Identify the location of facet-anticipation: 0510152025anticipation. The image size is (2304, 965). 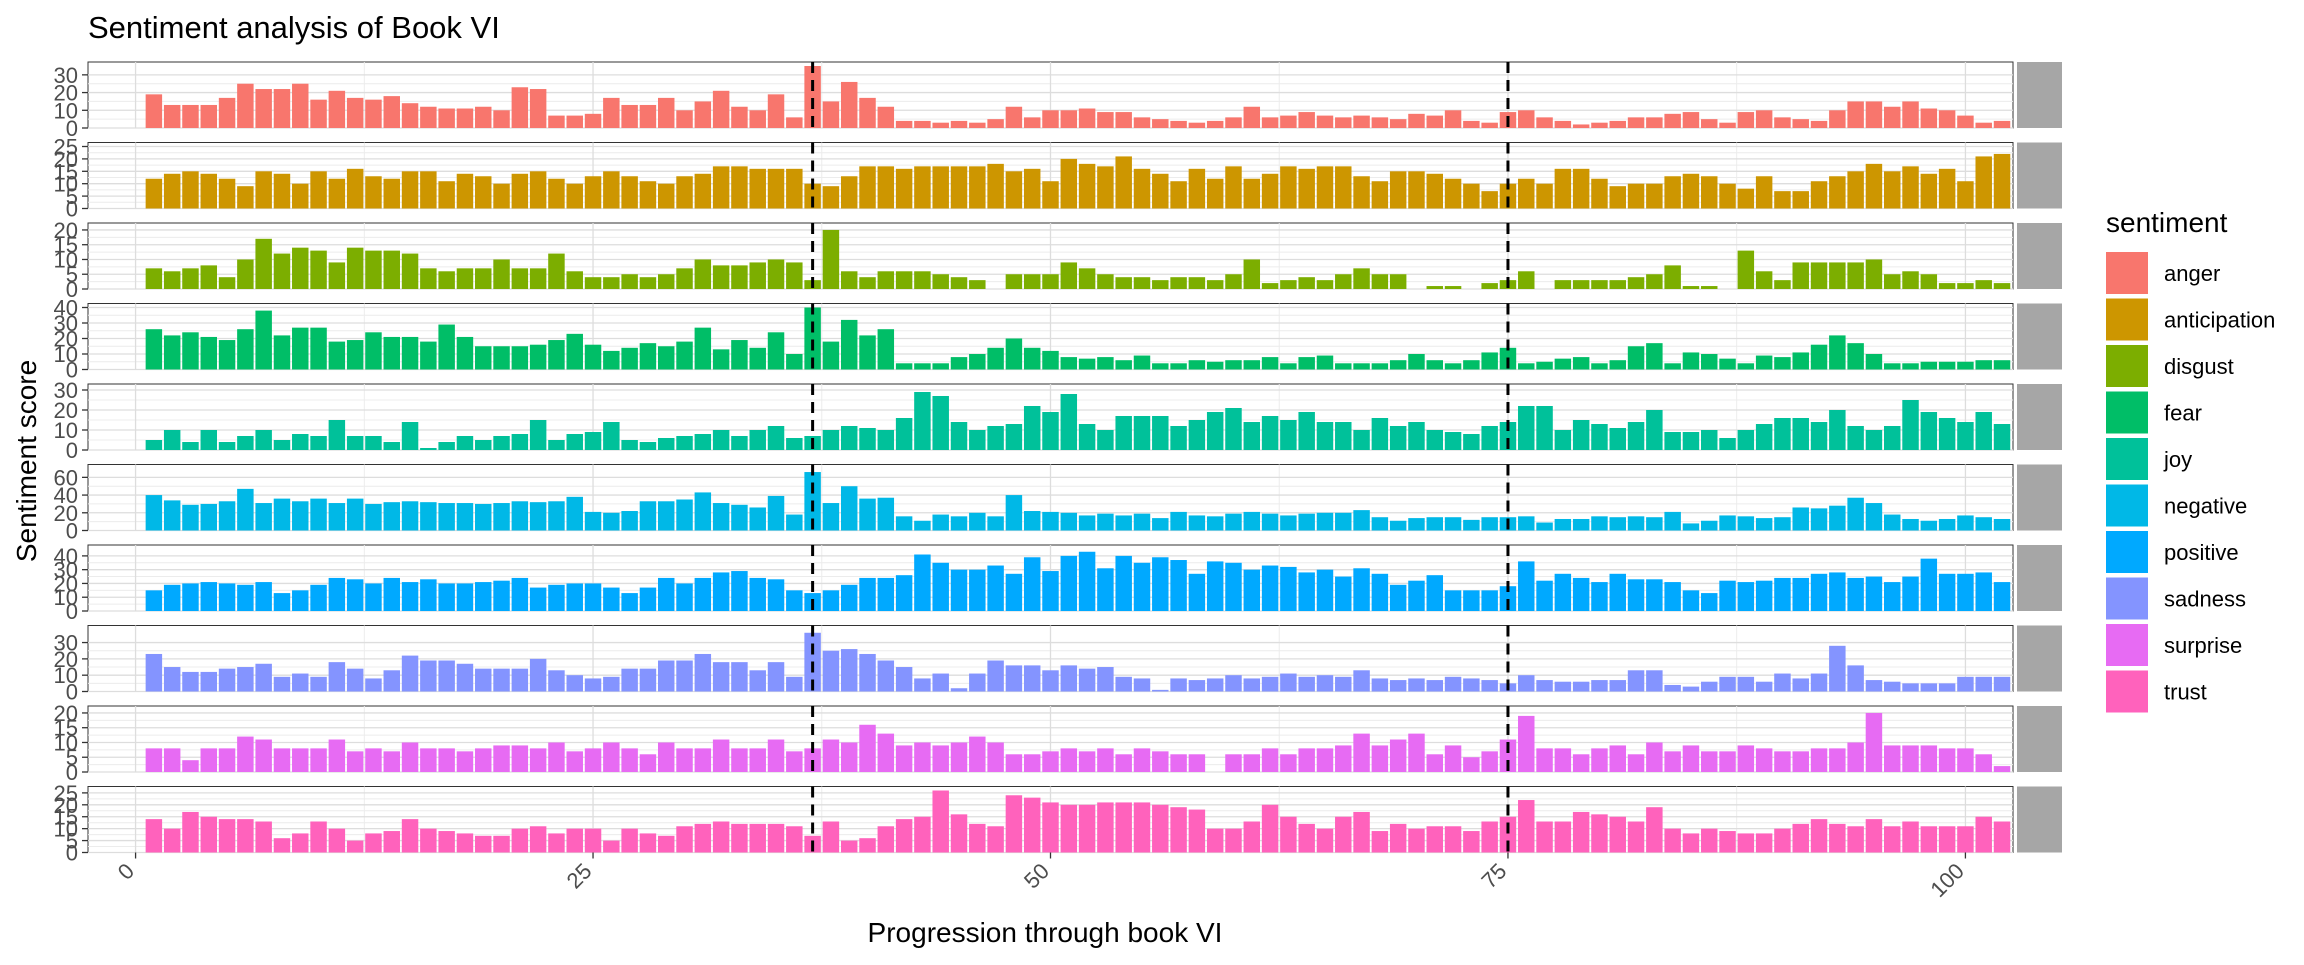
(1058, 178).